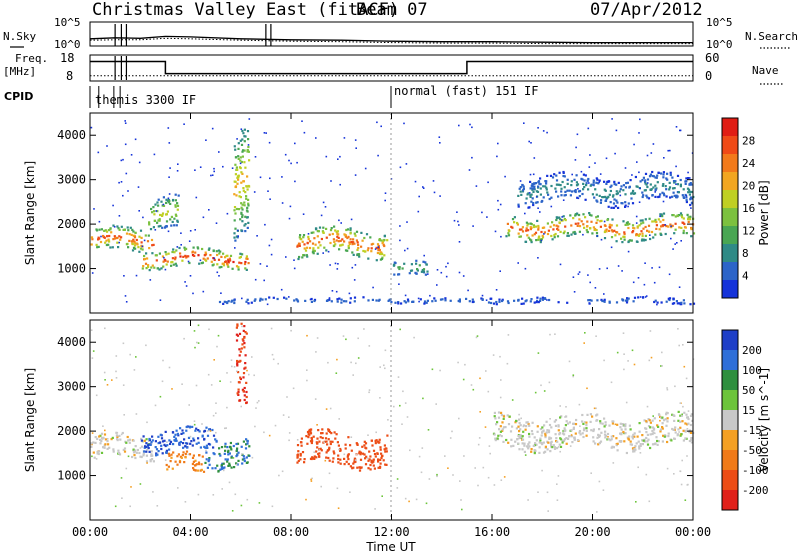 The image size is (800, 554). I want to click on heat-cell-b2, so click(162, 205).